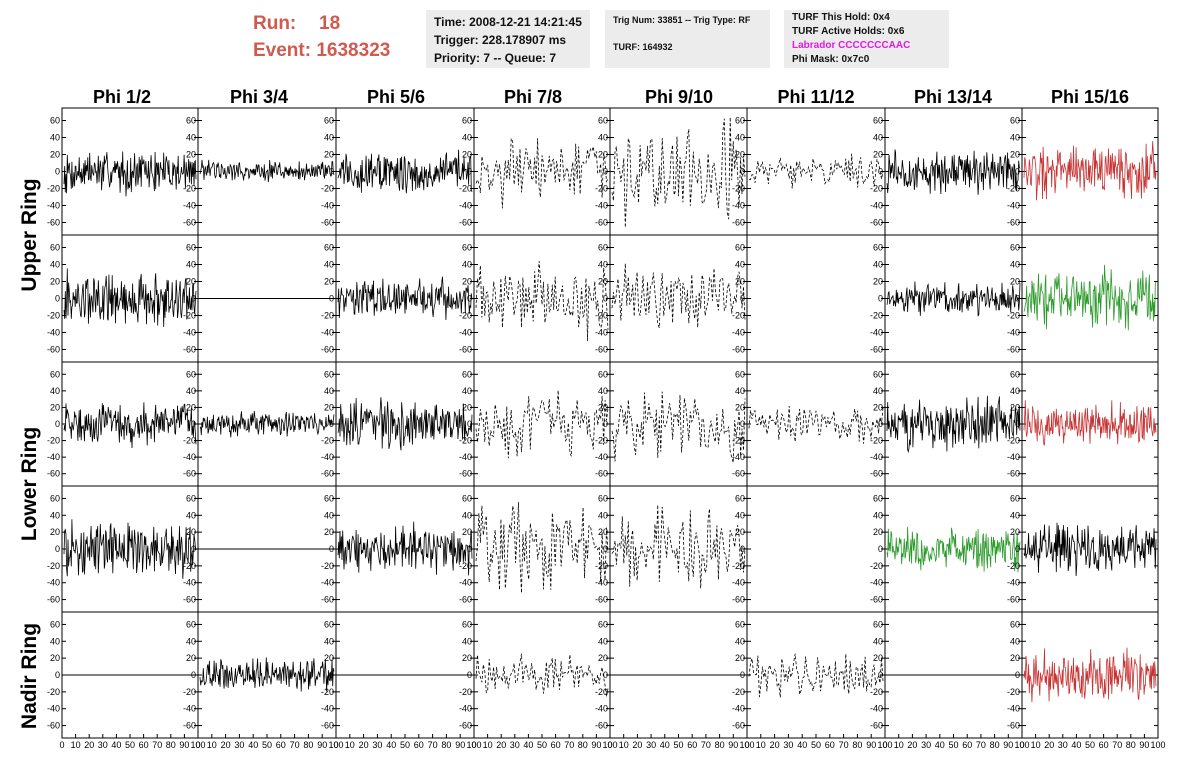  Describe the element at coordinates (495, 58) in the screenshot. I see `priority-text: Priority: 7 -- Queue: 7` at that location.